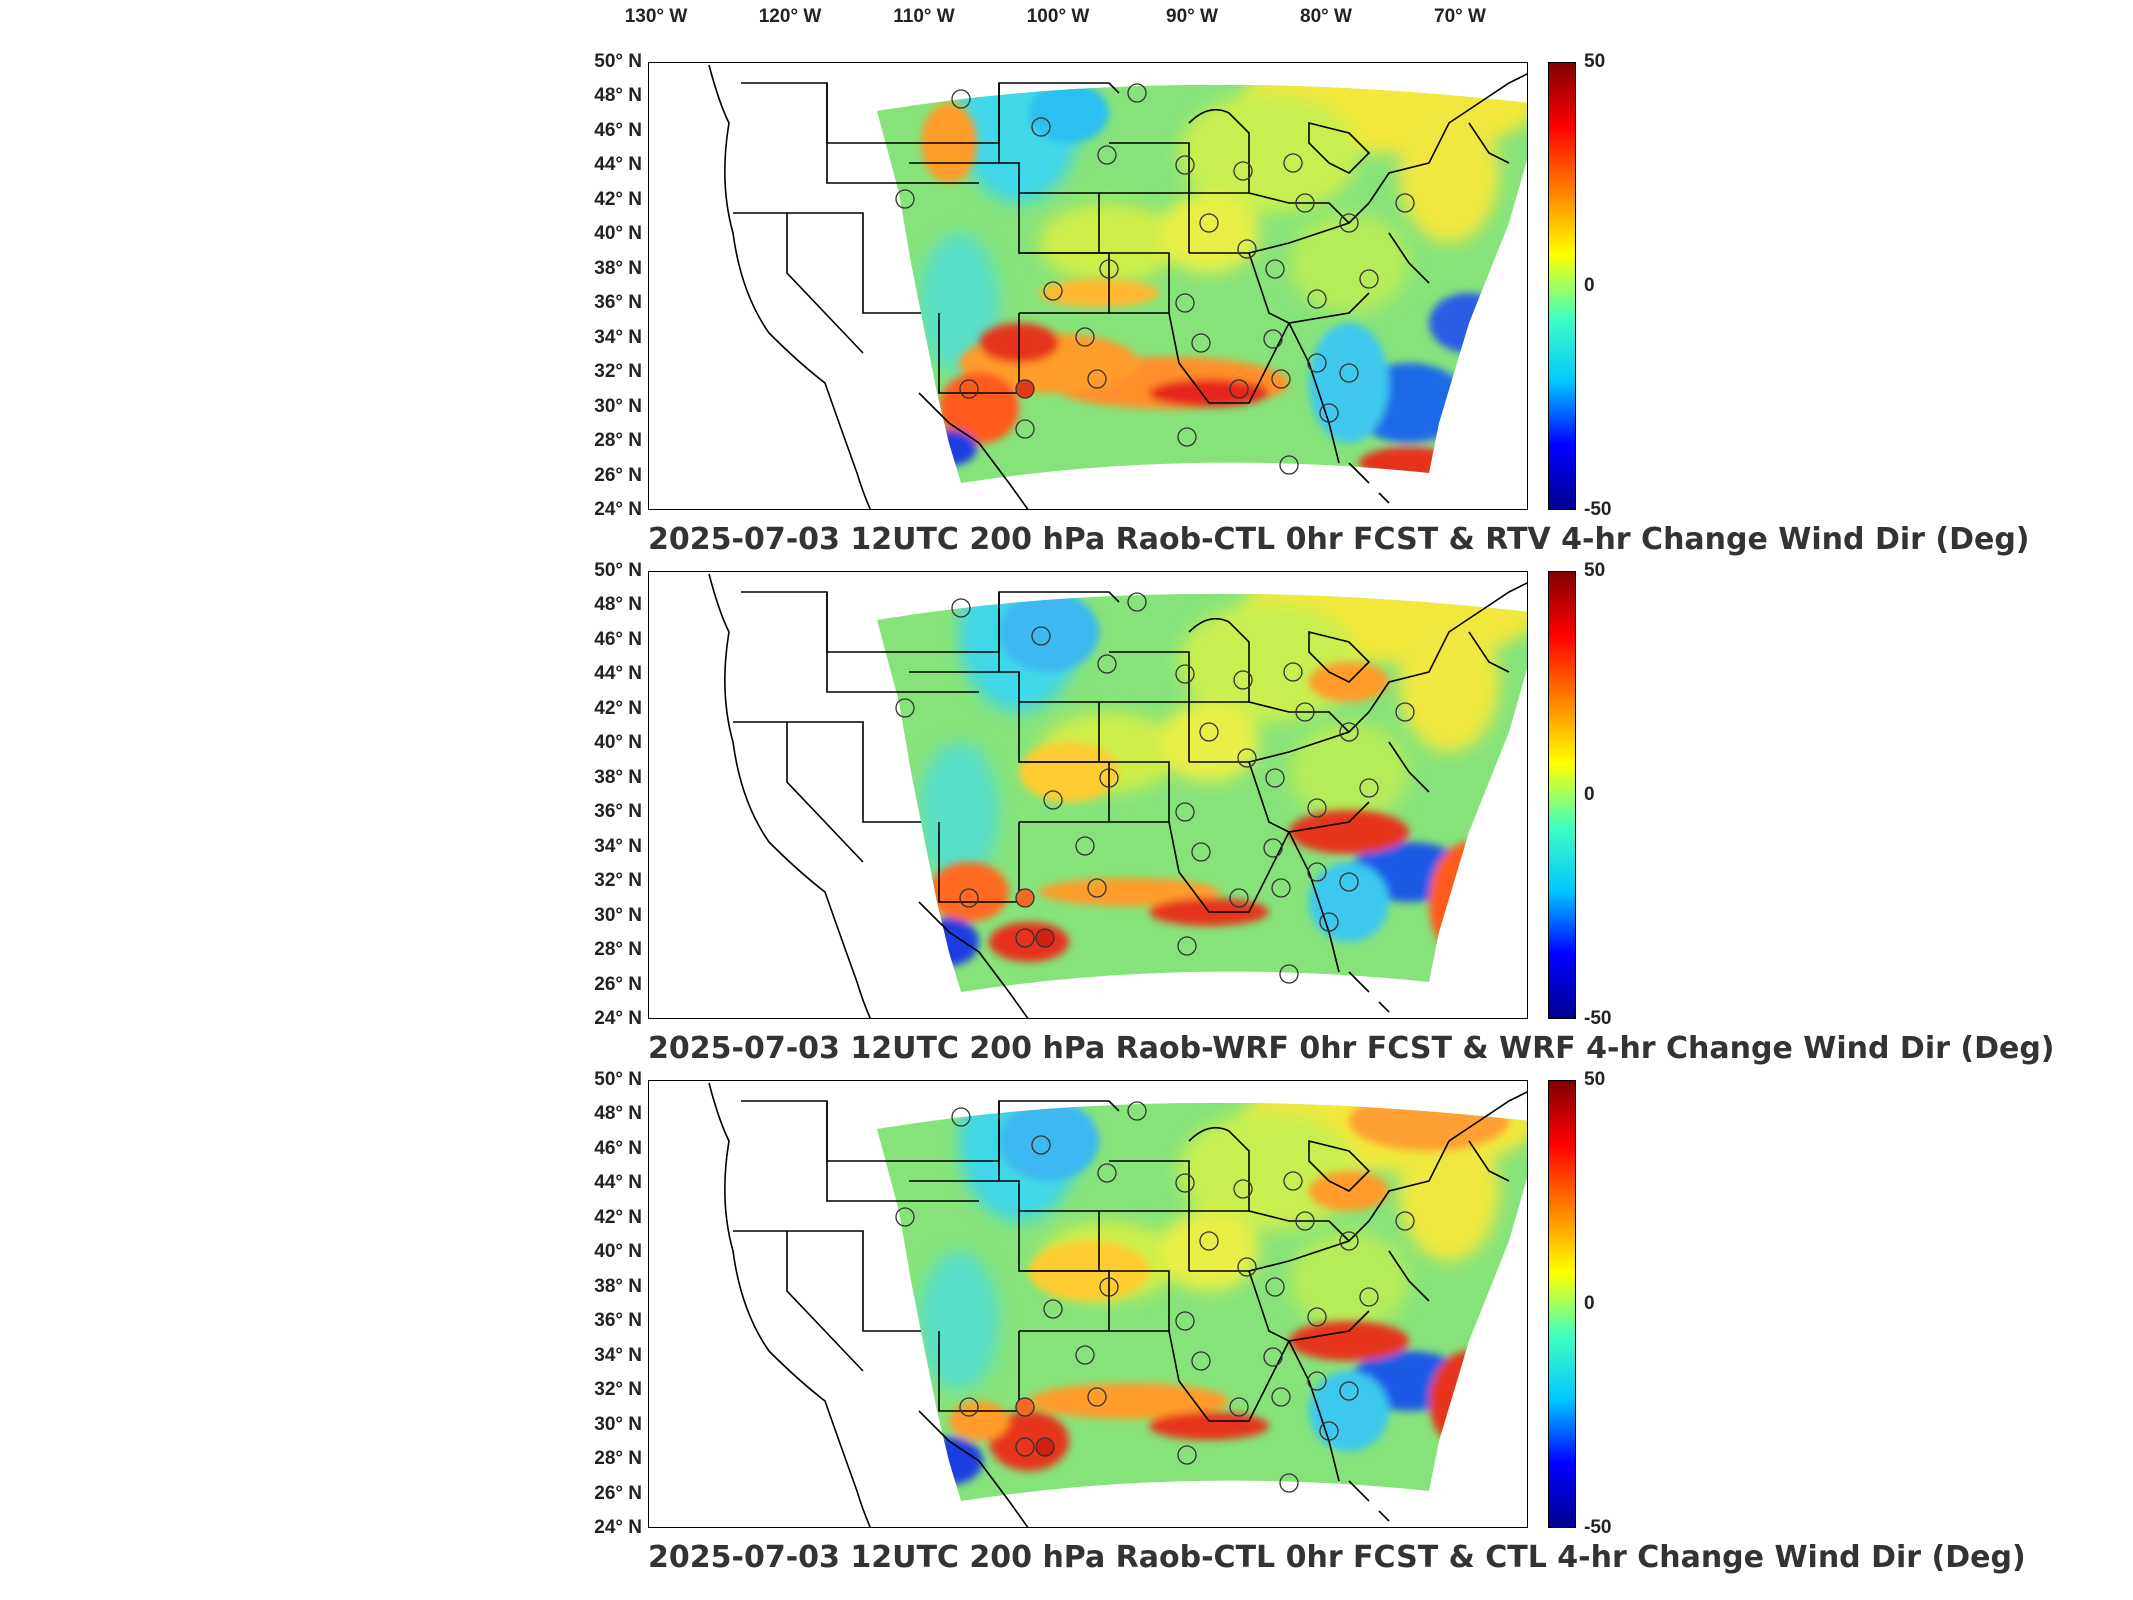  What do you see at coordinates (1058, 16) in the screenshot?
I see `lon-label: 100° W` at bounding box center [1058, 16].